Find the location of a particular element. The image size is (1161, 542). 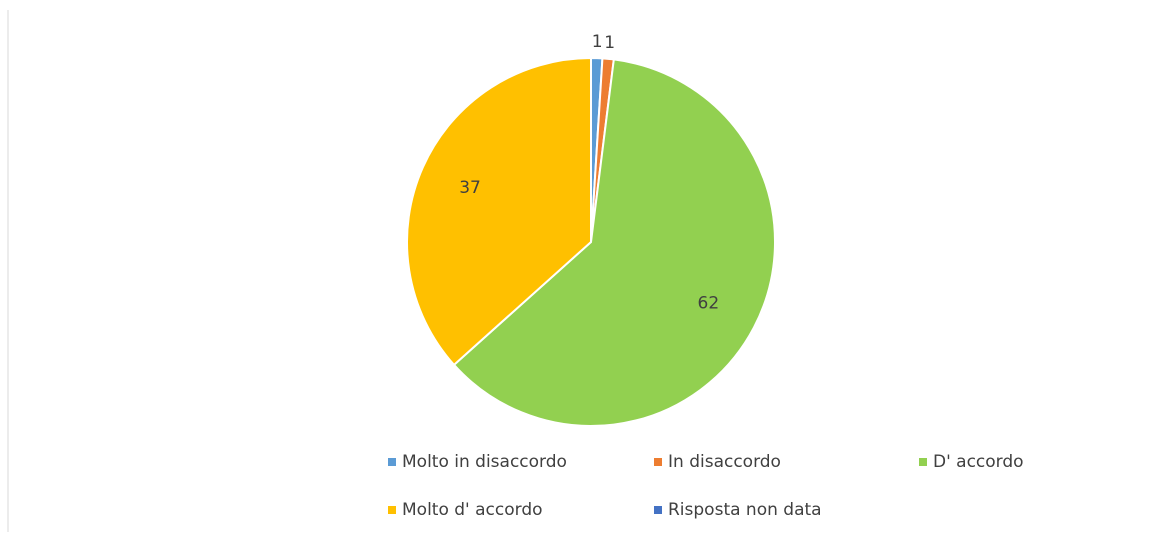

data-label: 62 is located at coordinates (709, 303).